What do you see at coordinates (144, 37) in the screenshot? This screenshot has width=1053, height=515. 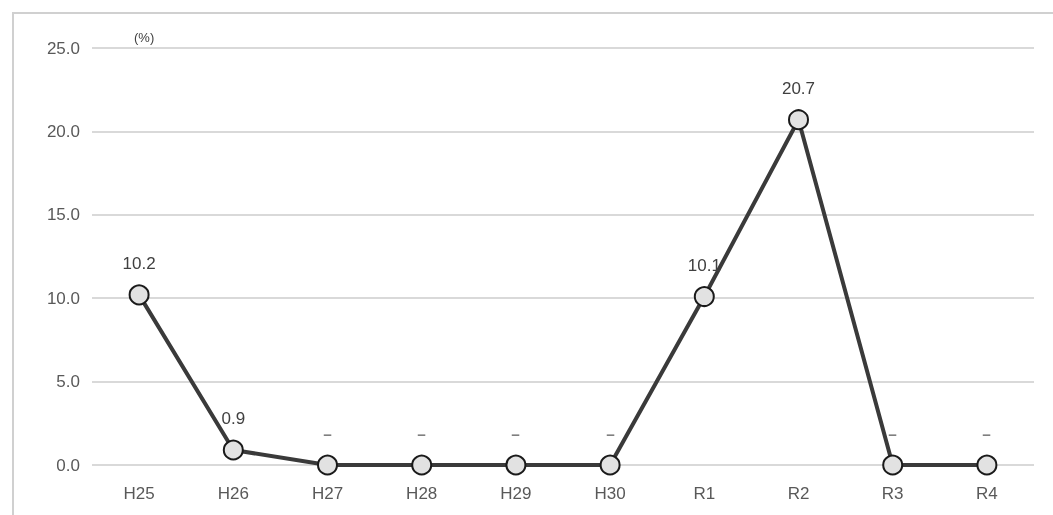 I see `y-axis-title: (%)` at bounding box center [144, 37].